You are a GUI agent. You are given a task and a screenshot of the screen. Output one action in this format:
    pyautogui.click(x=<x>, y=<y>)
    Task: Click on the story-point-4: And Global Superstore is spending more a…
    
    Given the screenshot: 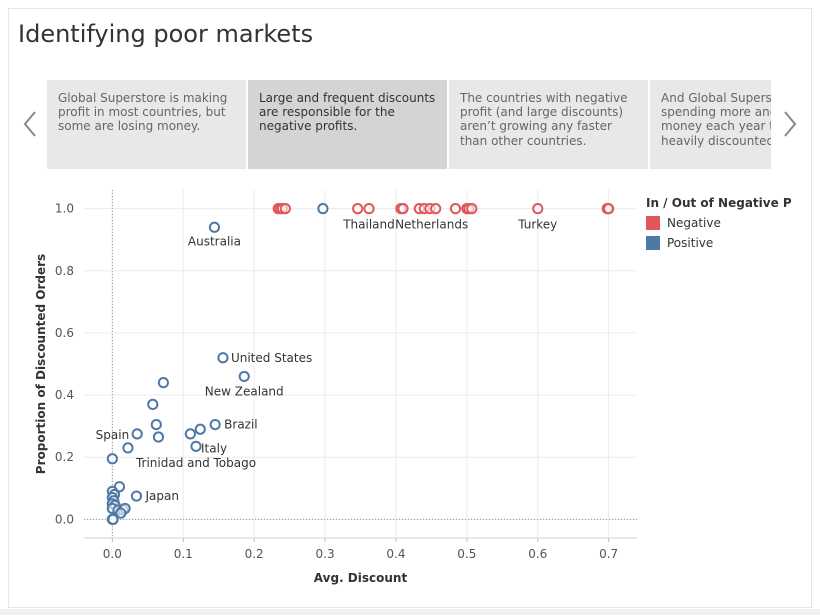 What is the action you would take?
    pyautogui.click(x=710, y=124)
    